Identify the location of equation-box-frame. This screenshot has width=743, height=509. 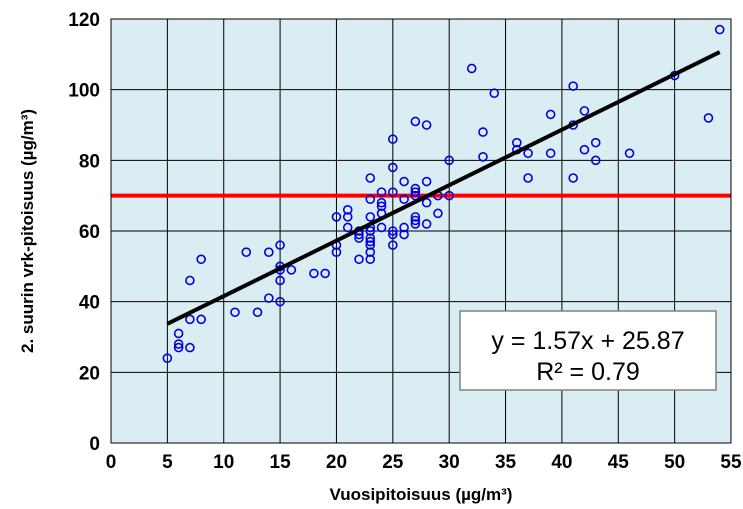
(588, 350).